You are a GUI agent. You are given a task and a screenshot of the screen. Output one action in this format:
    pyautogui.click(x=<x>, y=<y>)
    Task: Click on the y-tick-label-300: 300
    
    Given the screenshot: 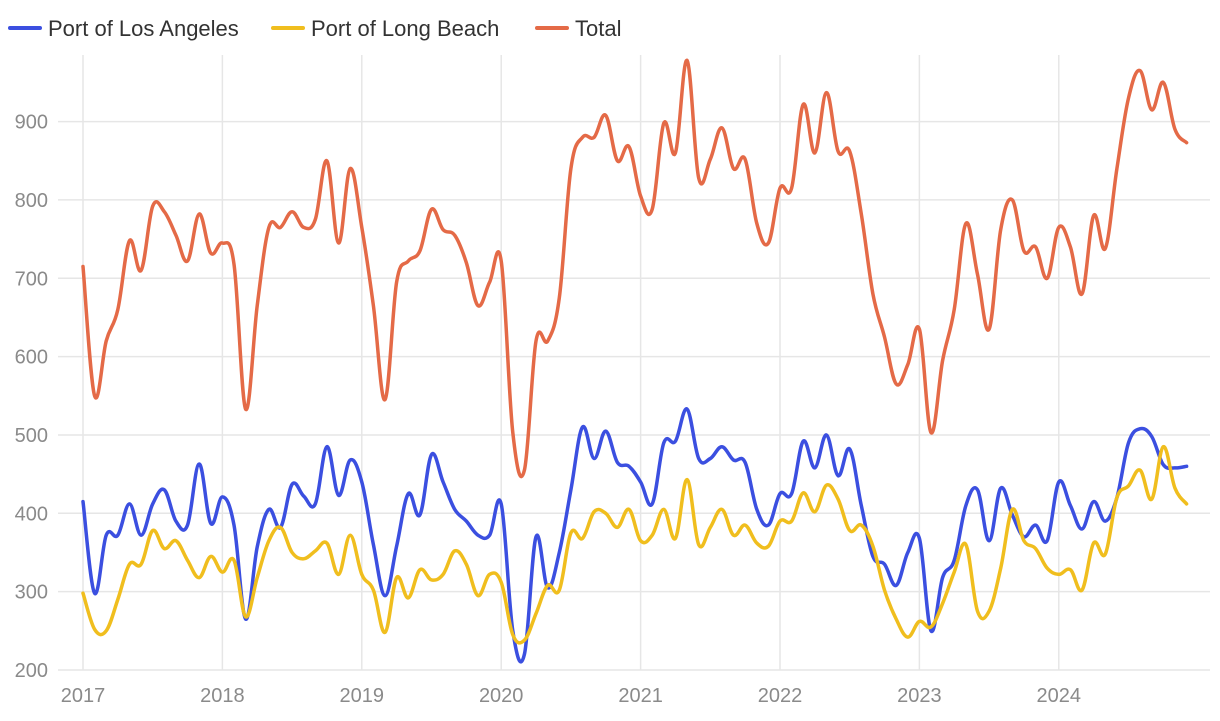 What is the action you would take?
    pyautogui.click(x=31, y=593)
    